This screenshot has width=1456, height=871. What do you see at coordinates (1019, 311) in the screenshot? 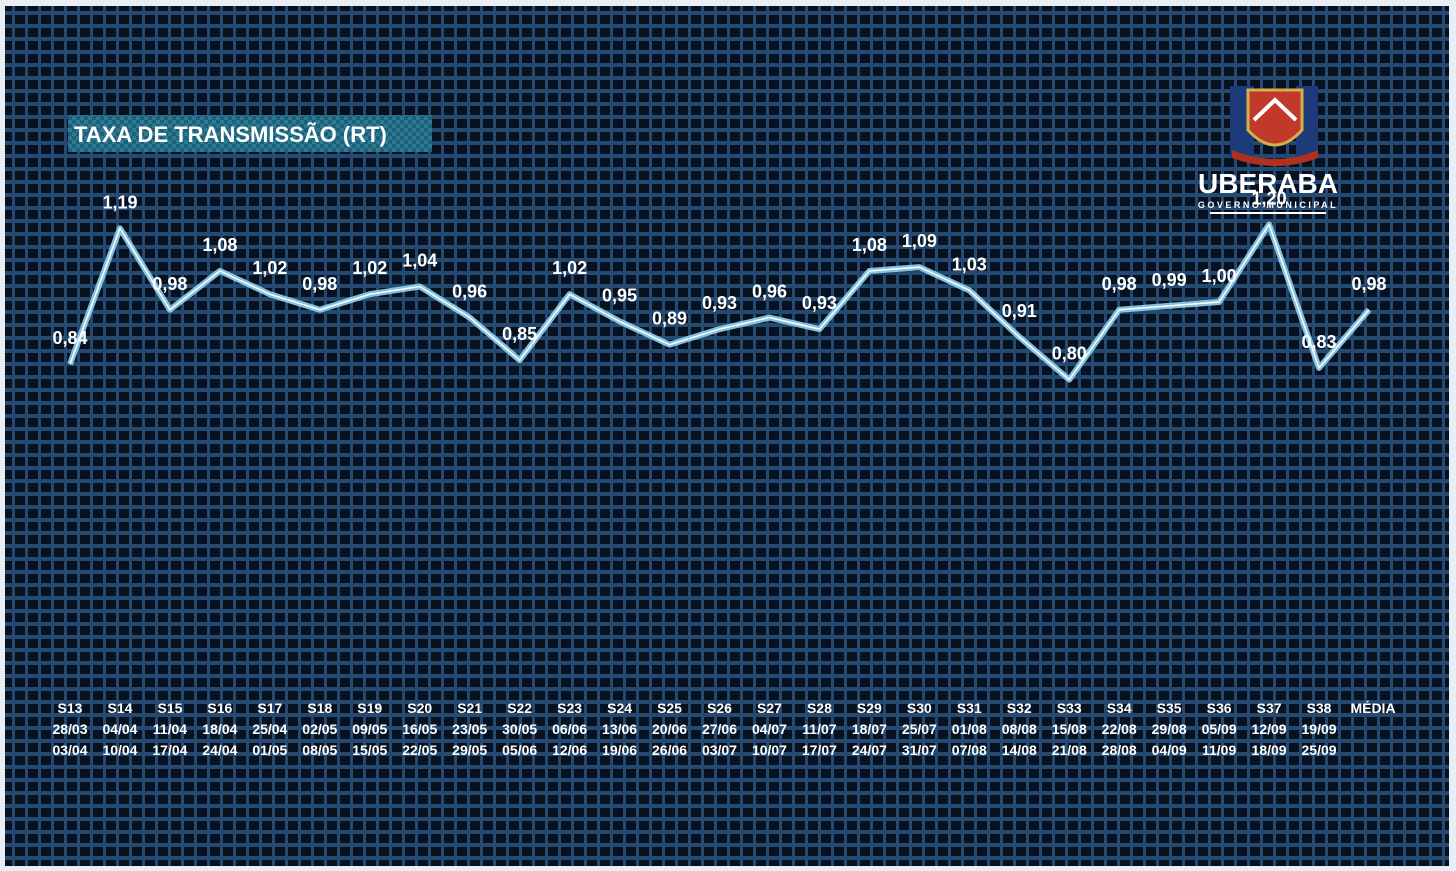
I see `data-label: 0,91` at bounding box center [1019, 311].